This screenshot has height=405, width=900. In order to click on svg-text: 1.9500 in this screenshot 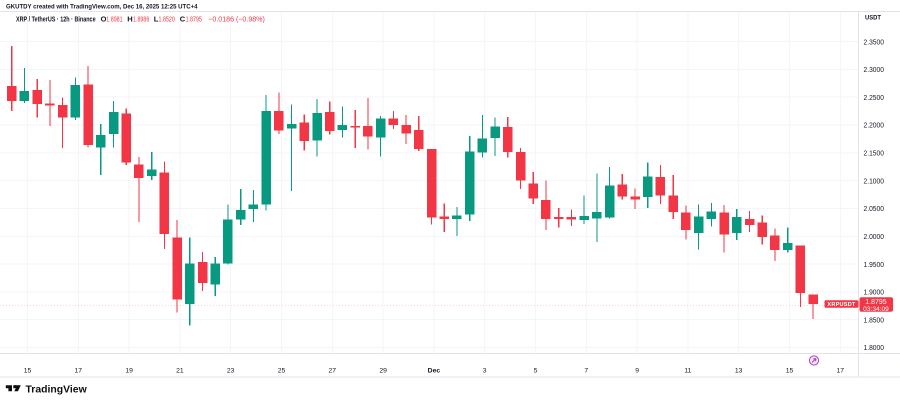, I will do `click(874, 264)`.